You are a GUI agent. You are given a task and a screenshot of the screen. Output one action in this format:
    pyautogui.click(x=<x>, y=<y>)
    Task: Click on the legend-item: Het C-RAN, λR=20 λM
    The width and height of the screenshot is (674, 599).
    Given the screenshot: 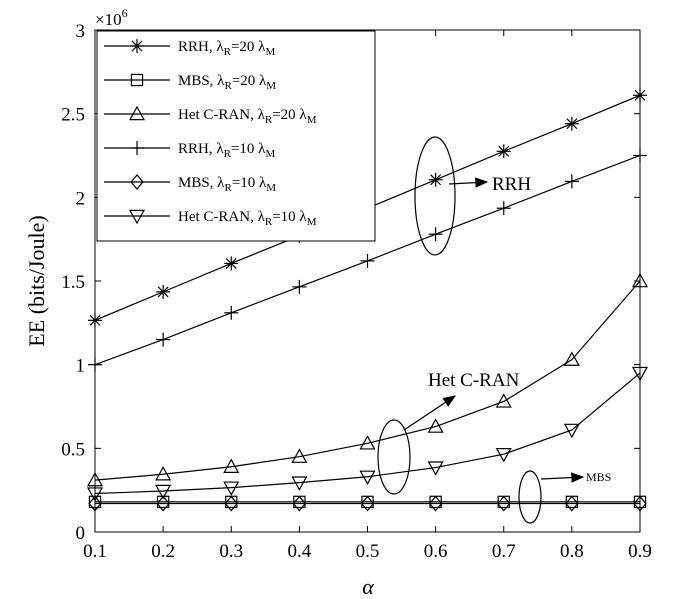 What is the action you would take?
    pyautogui.click(x=210, y=115)
    